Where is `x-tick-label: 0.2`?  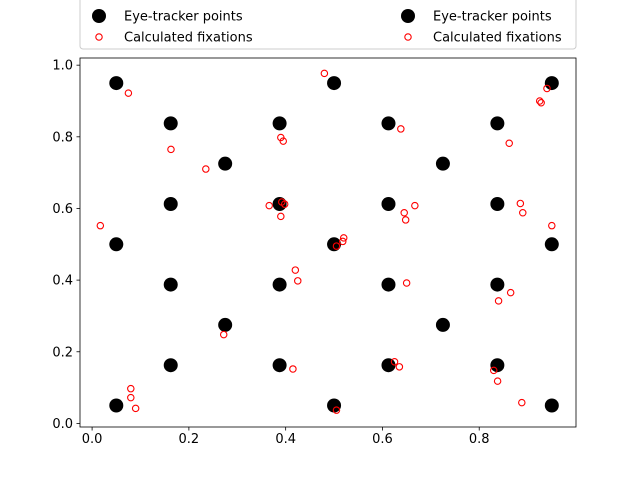 x-tick-label: 0.2 is located at coordinates (189, 439).